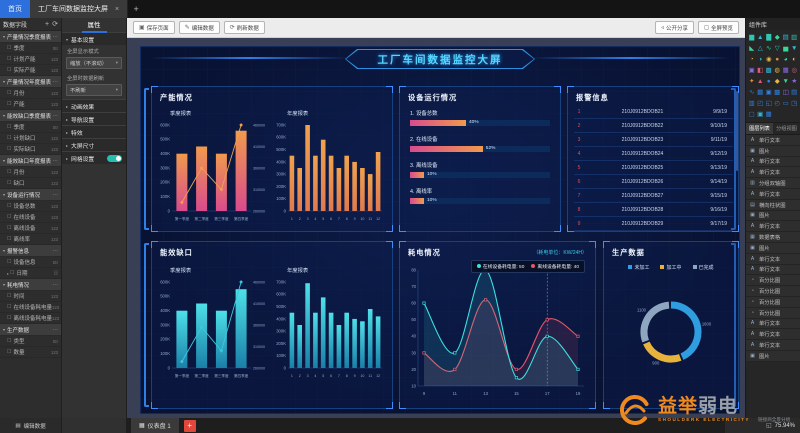 The height and width of the screenshot is (433, 800). Describe the element at coordinates (768, 81) in the screenshot. I see `component-icon: ●` at that location.